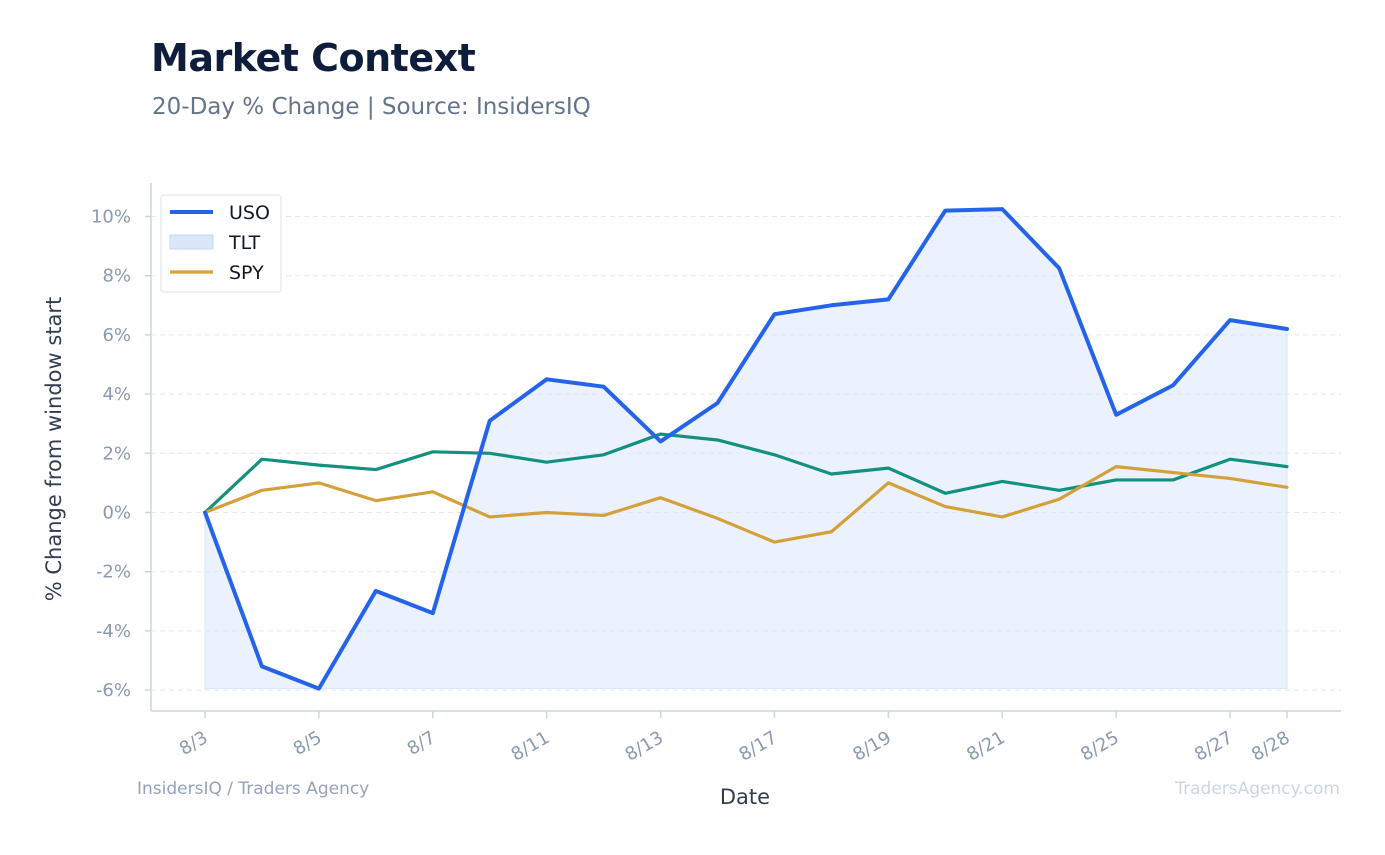 The height and width of the screenshot is (855, 1385). I want to click on chart-title: Market Context, so click(313, 58).